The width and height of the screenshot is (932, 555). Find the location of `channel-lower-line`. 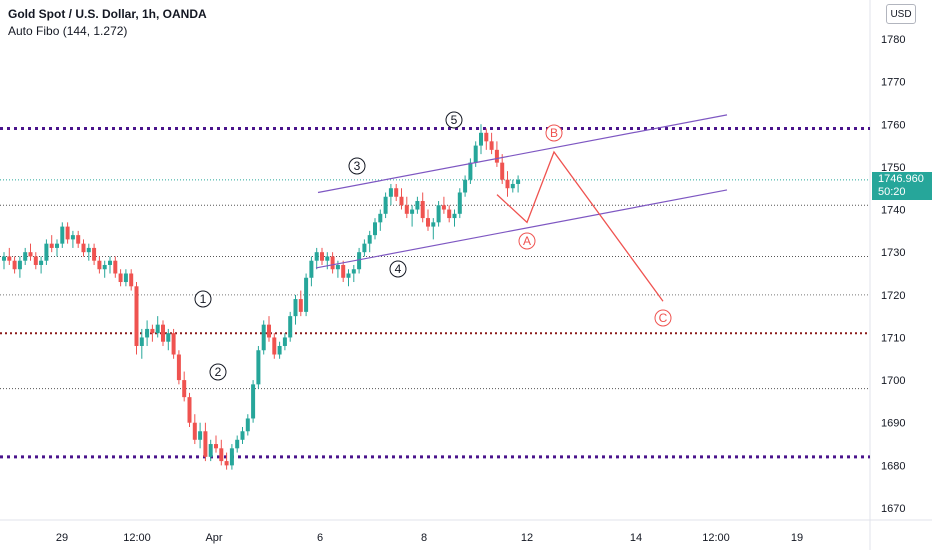

channel-lower-line is located at coordinates (521, 229).